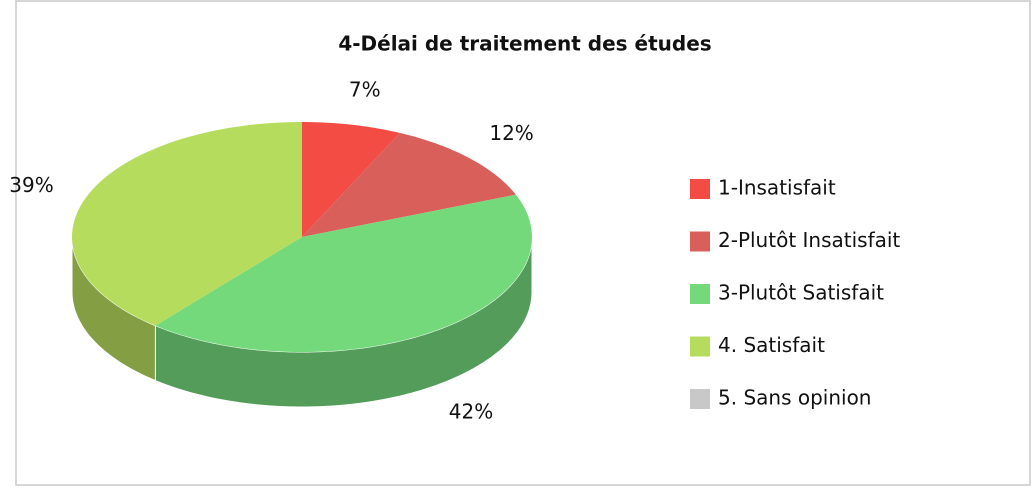  Describe the element at coordinates (777, 188) in the screenshot. I see `legend-label: 1-Insatisfait` at that location.